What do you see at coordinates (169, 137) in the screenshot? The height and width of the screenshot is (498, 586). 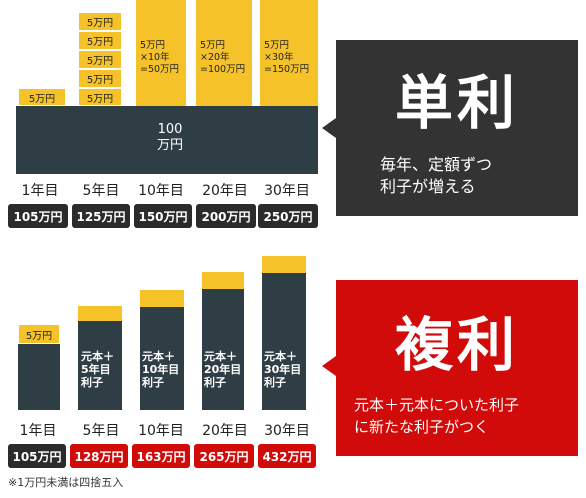 I see `principal-base-label: 100 万円` at bounding box center [169, 137].